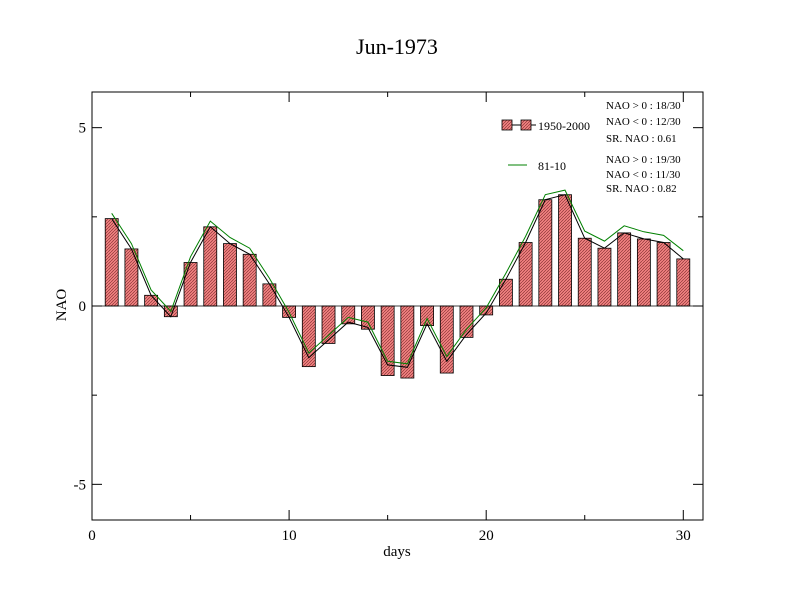 This screenshot has height=612, width=792. What do you see at coordinates (486, 536) in the screenshot?
I see `x-tick-label-20: 20` at bounding box center [486, 536].